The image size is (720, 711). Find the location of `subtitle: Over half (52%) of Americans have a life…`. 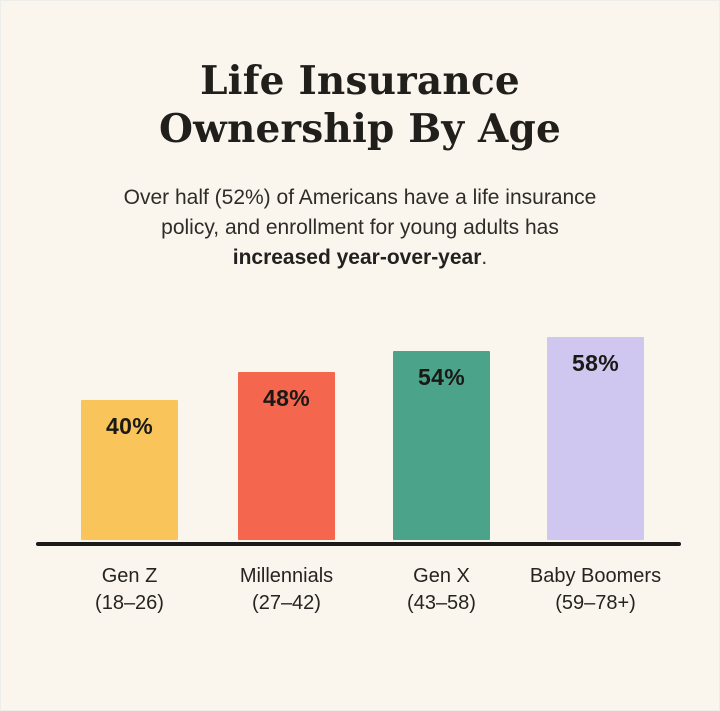

subtitle: Over half (52%) of Americans have a life… is located at coordinates (360, 228).